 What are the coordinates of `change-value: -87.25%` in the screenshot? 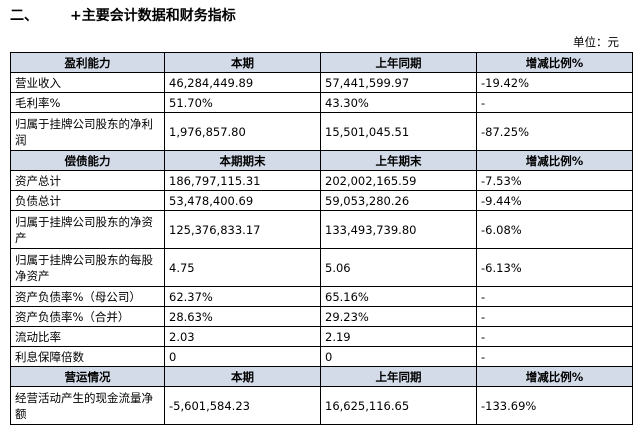 It's located at (554, 131).